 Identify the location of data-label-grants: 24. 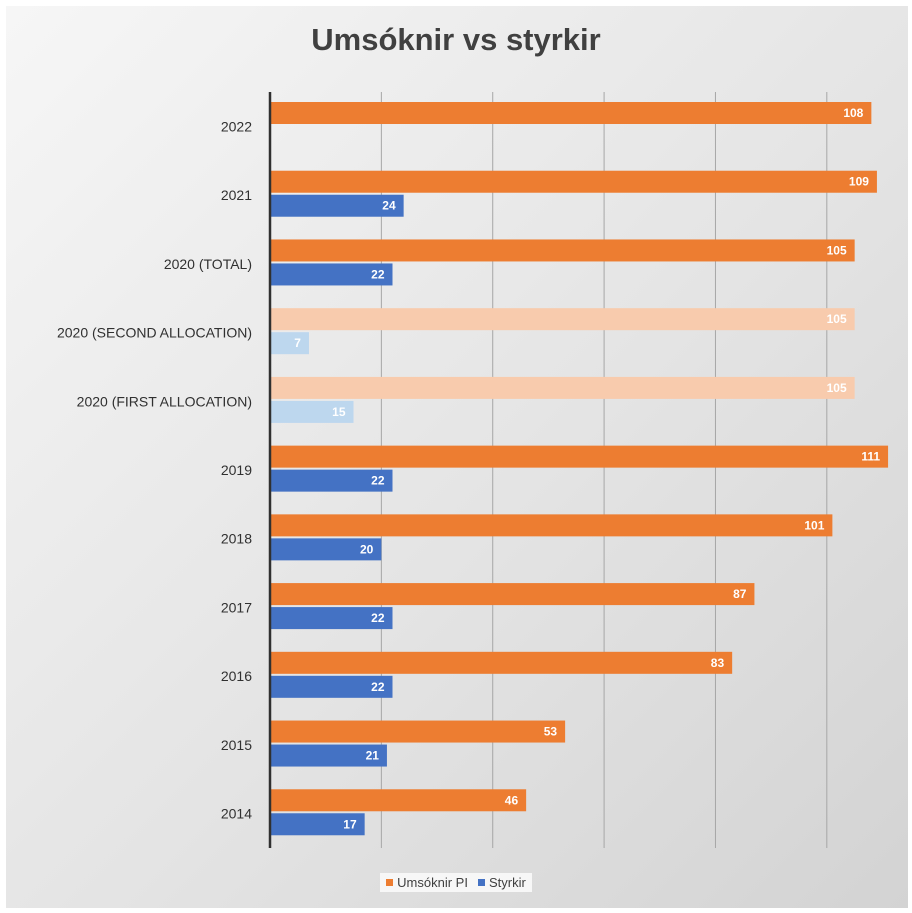
(389, 206).